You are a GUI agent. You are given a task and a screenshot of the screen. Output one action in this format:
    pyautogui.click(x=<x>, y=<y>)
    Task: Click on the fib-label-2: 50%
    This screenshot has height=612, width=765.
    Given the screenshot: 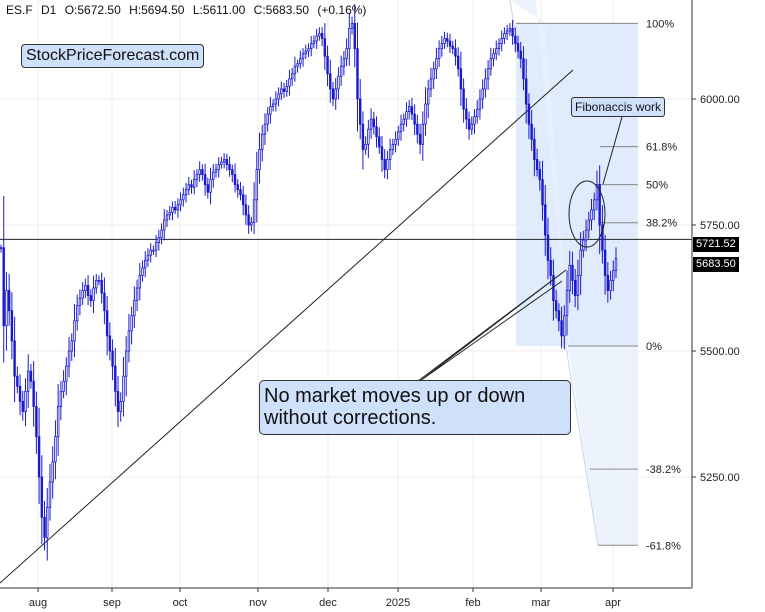 What is the action you would take?
    pyautogui.click(x=657, y=186)
    